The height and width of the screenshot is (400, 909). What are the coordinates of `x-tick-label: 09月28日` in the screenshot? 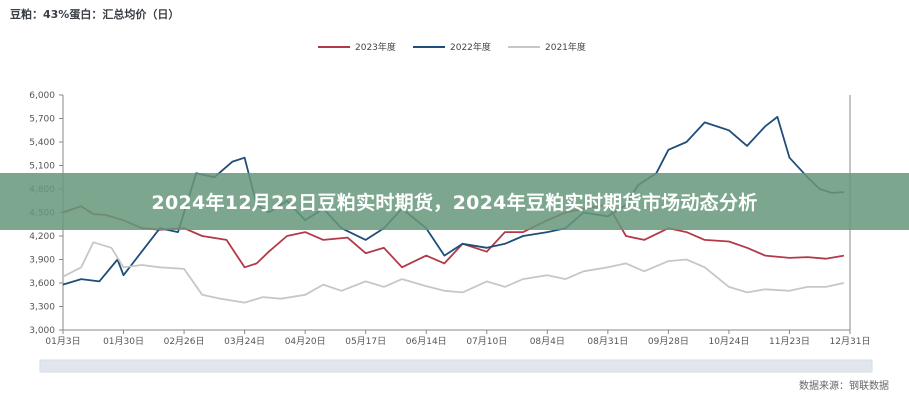 It's located at (668, 341).